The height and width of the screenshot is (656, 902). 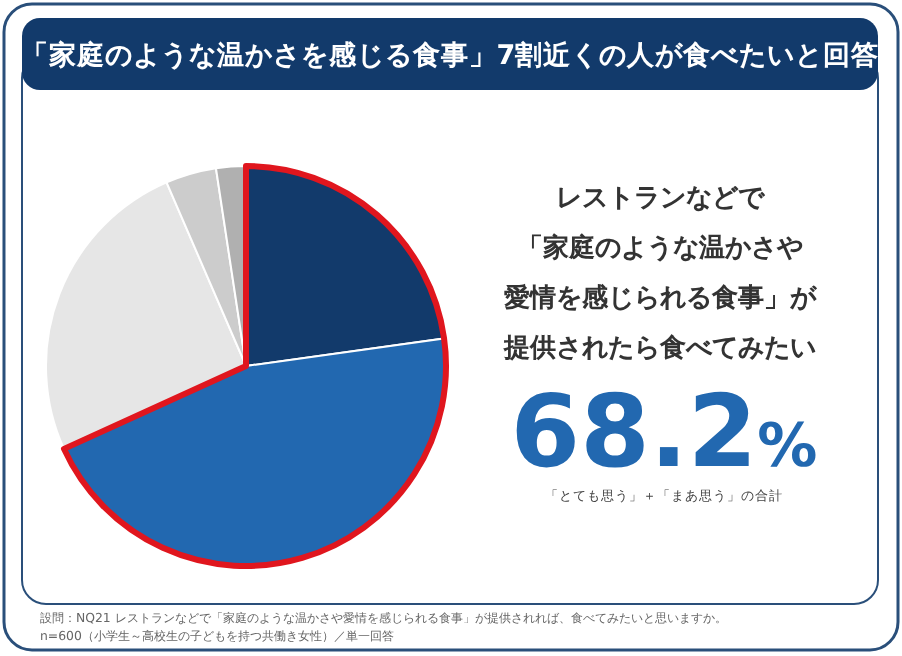 I want to click on chart-title: 「家庭のような温かさを感じる食事」7割近くの人が食べたいと回答, so click(x=450, y=55).